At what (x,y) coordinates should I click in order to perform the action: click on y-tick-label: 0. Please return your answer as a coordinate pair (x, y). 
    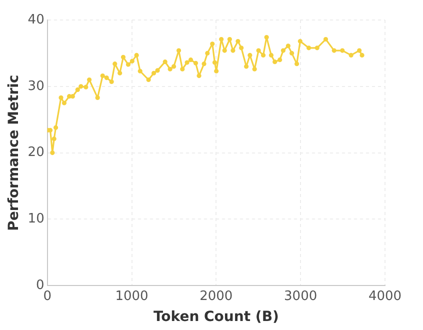
    Looking at the image, I should click on (40, 285).